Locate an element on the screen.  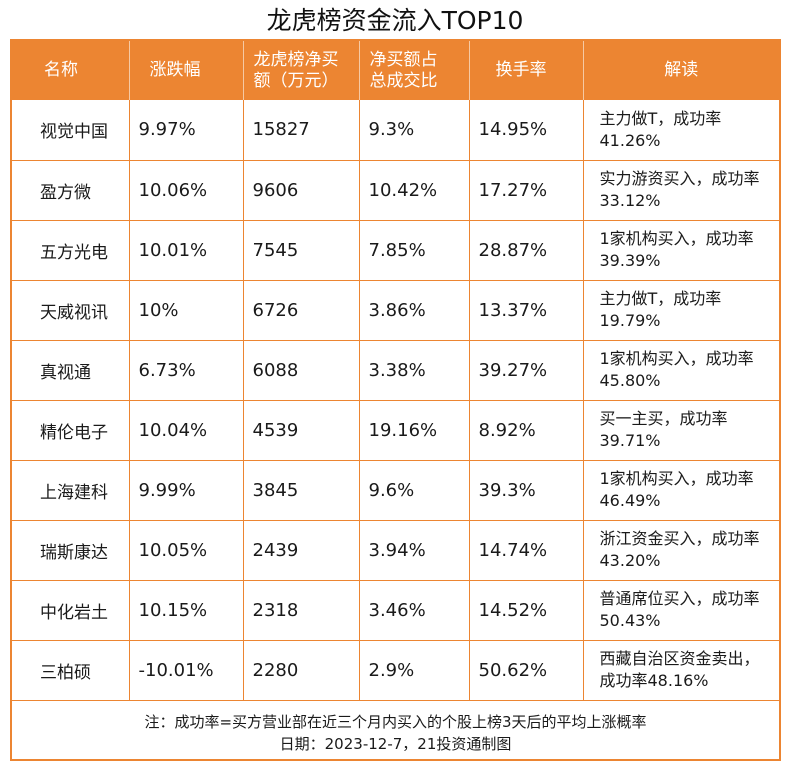
cell-ratio: 9.6% is located at coordinates (414, 490).